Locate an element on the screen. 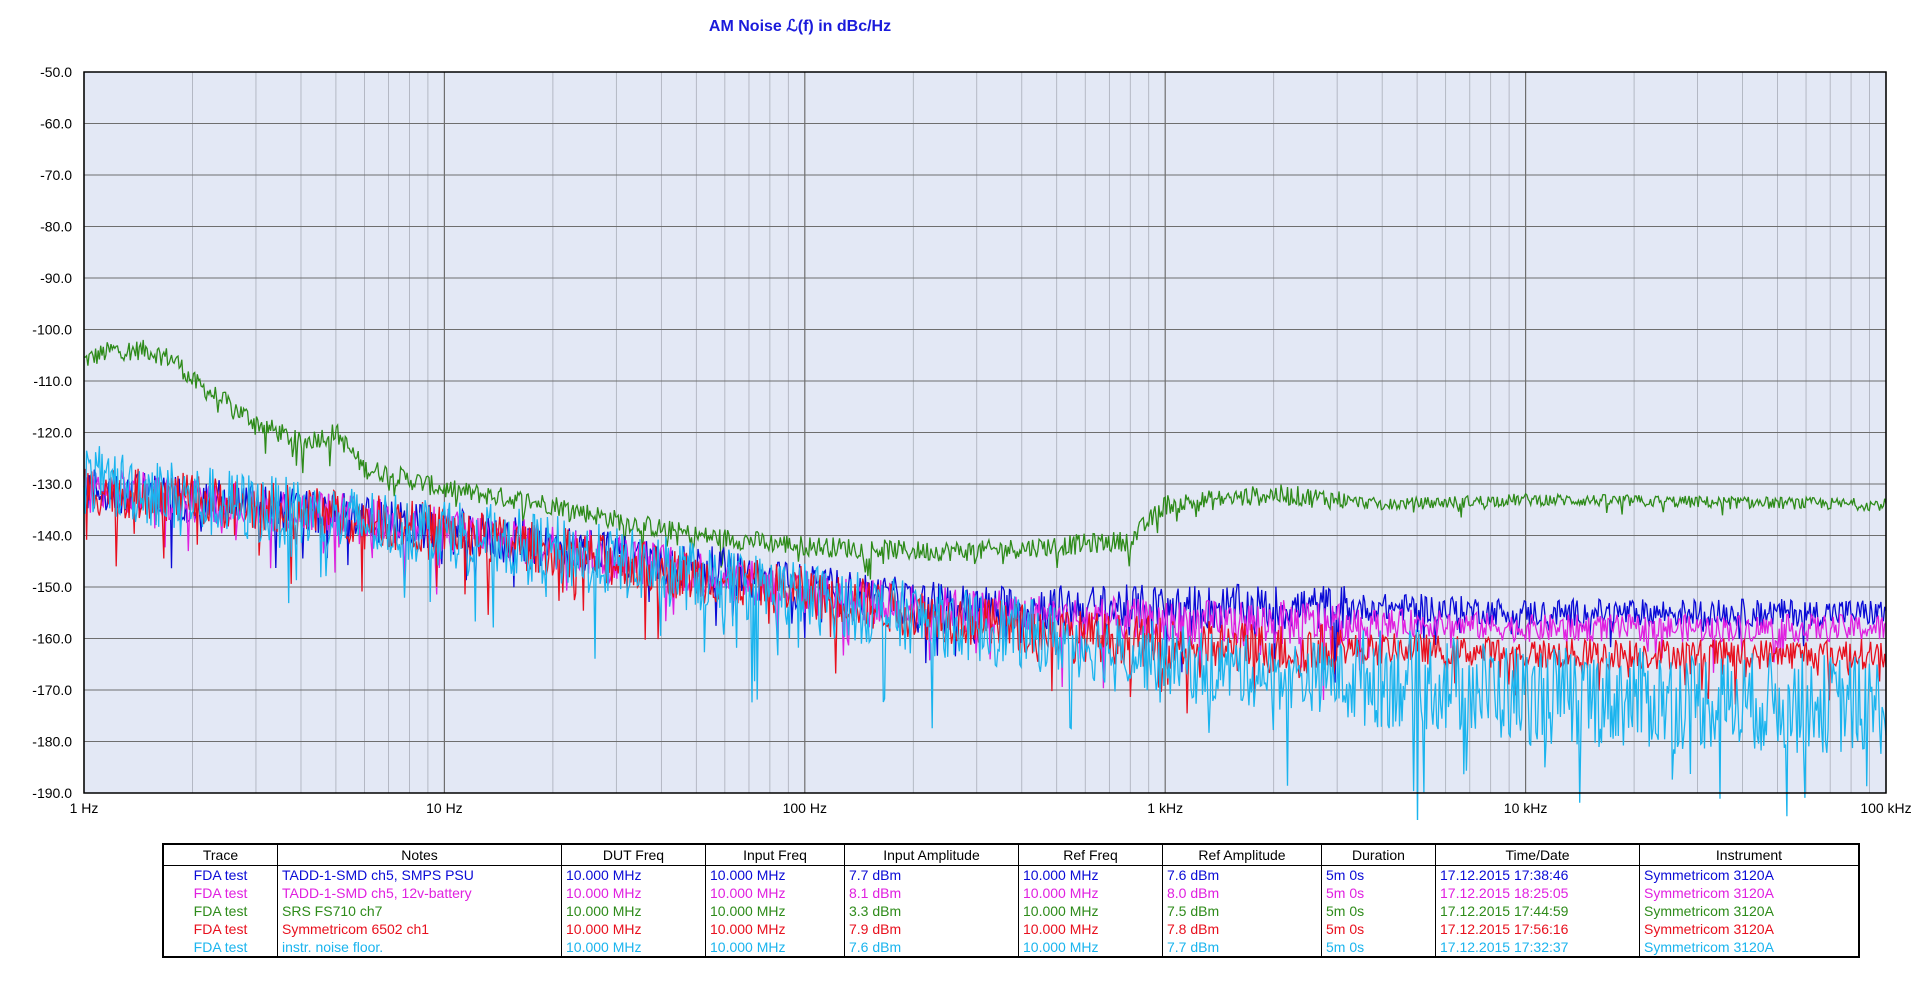 This screenshot has width=1920, height=998. legend-cell: 8.0 dBm is located at coordinates (1242, 893).